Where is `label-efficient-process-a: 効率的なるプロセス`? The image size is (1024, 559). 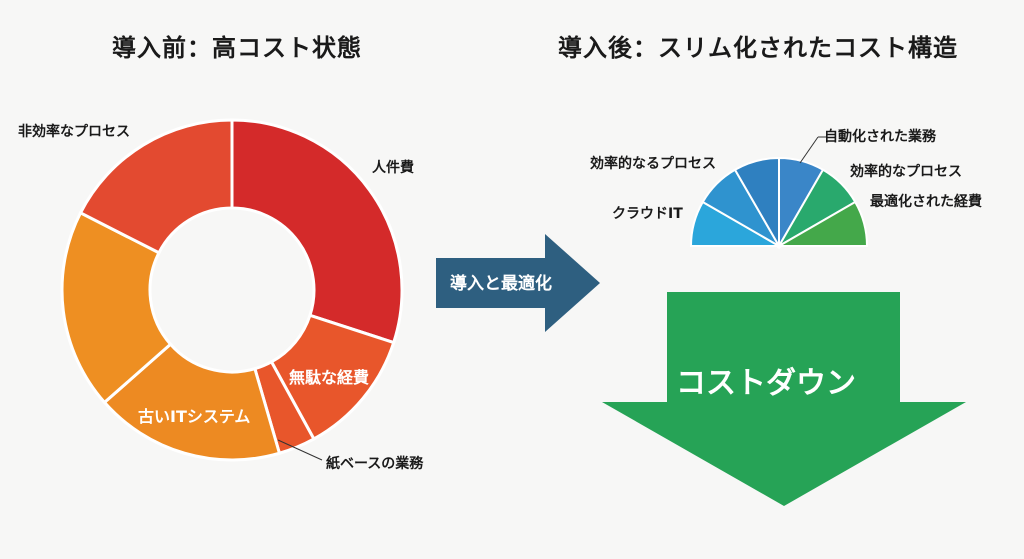
label-efficient-process-a: 効率的なるプロセス is located at coordinates (653, 163).